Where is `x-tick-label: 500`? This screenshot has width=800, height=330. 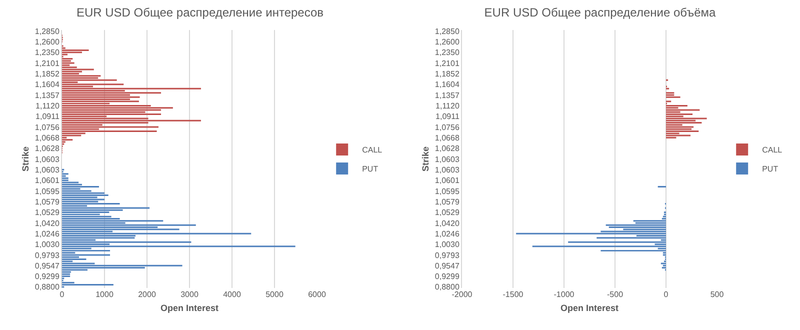
x-tick-label: 500 is located at coordinates (717, 294).